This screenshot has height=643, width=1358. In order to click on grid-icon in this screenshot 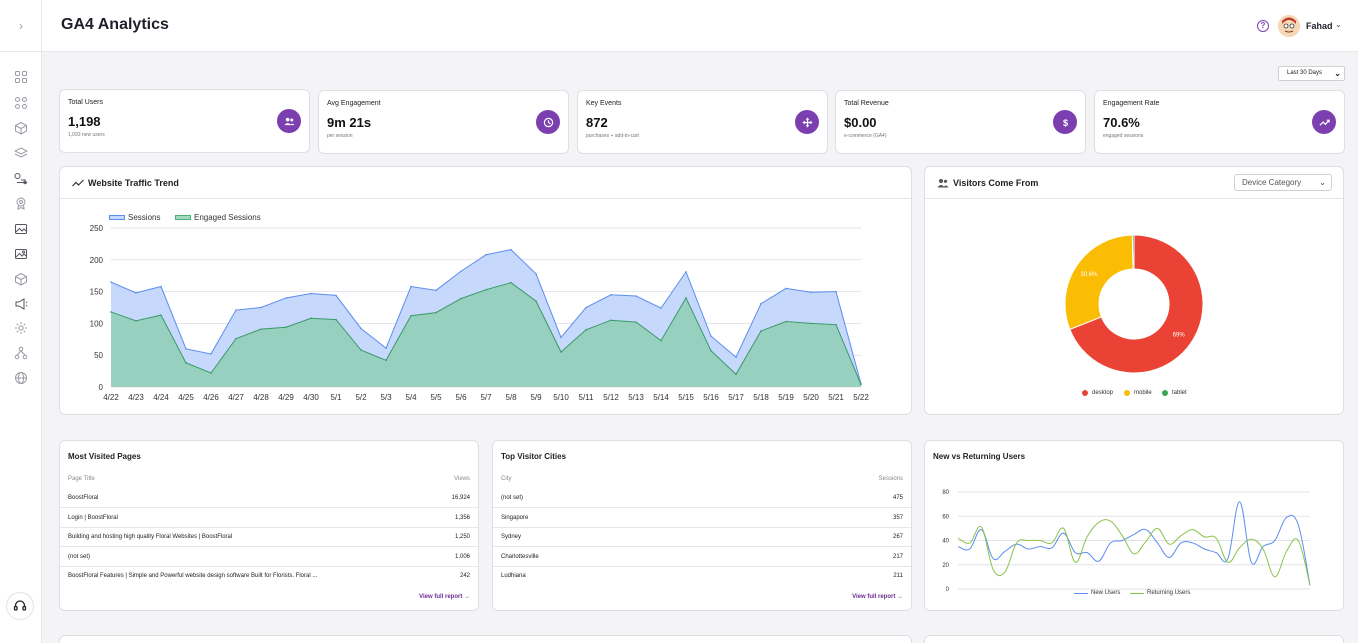, I will do `click(21, 77)`.